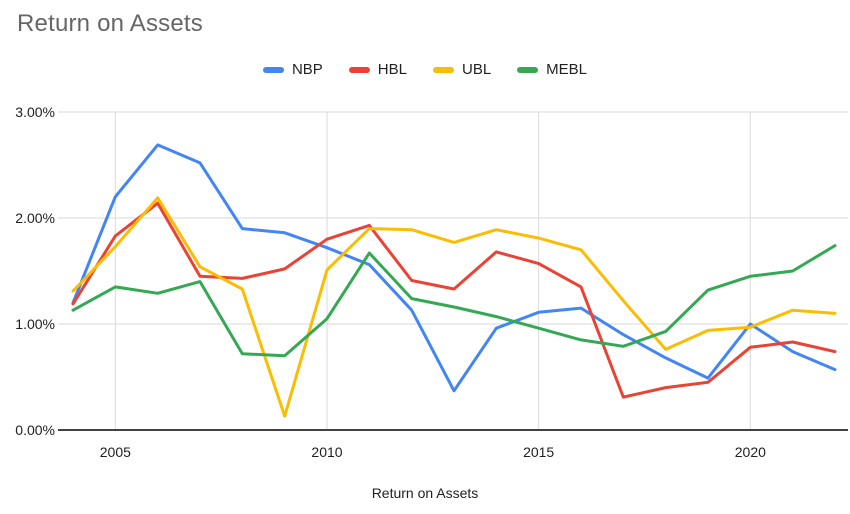 The height and width of the screenshot is (514, 850). What do you see at coordinates (35, 112) in the screenshot?
I see `y-tick-label: 3.00%` at bounding box center [35, 112].